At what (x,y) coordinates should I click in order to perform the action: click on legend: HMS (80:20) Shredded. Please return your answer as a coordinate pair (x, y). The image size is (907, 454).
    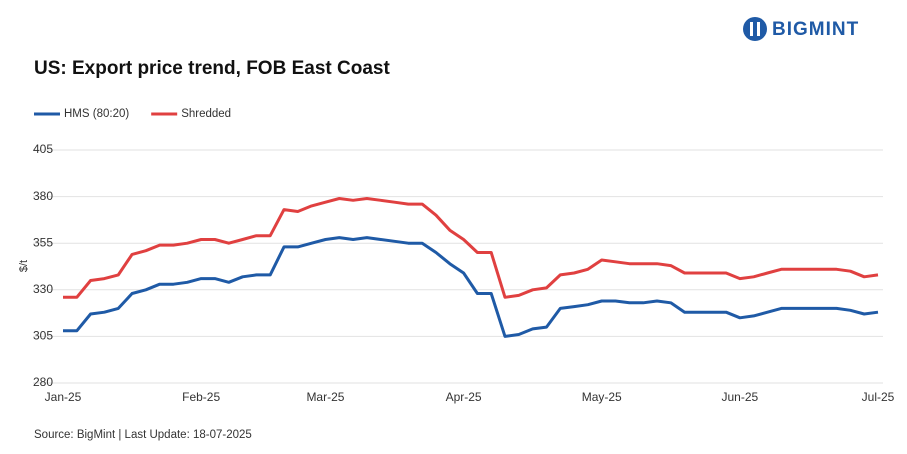
    Looking at the image, I should click on (132, 114).